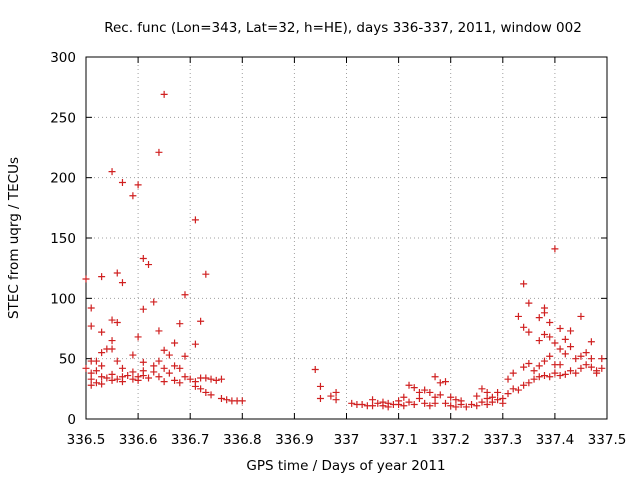 The image size is (640, 480). Describe the element at coordinates (71, 420) in the screenshot. I see `y-tick-label: 0` at that location.